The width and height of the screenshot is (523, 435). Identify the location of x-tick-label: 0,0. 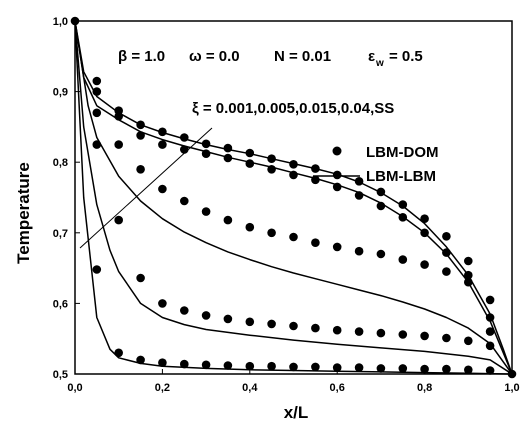
(74, 388).